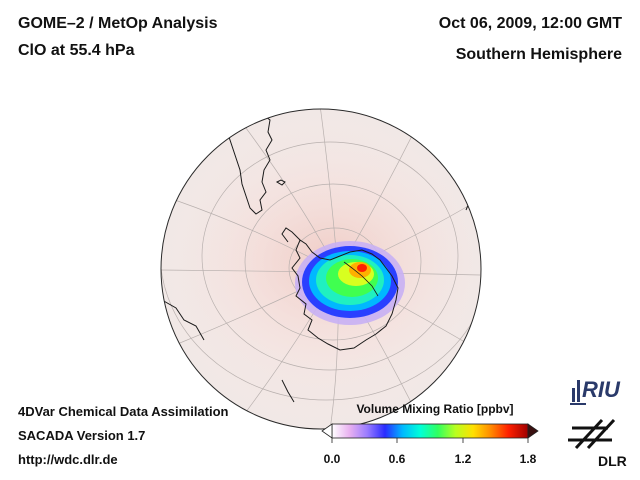  What do you see at coordinates (327, 431) in the screenshot?
I see `colorbar-min-arrow` at bounding box center [327, 431].